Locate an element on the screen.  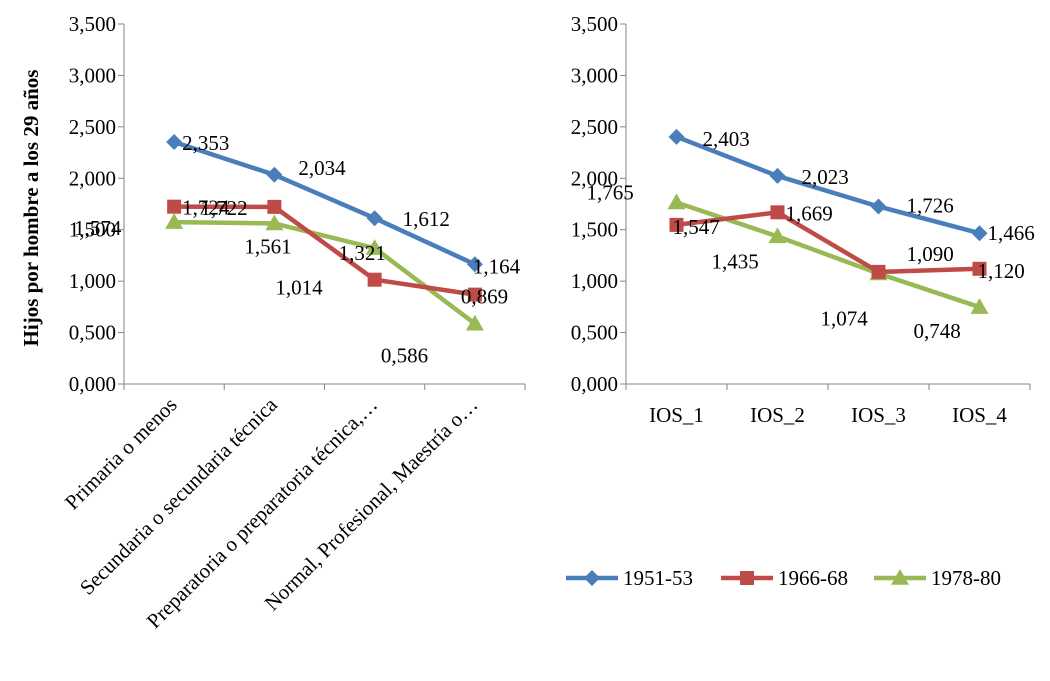
legend-label-1978-80: 1978-80 is located at coordinates (966, 578).